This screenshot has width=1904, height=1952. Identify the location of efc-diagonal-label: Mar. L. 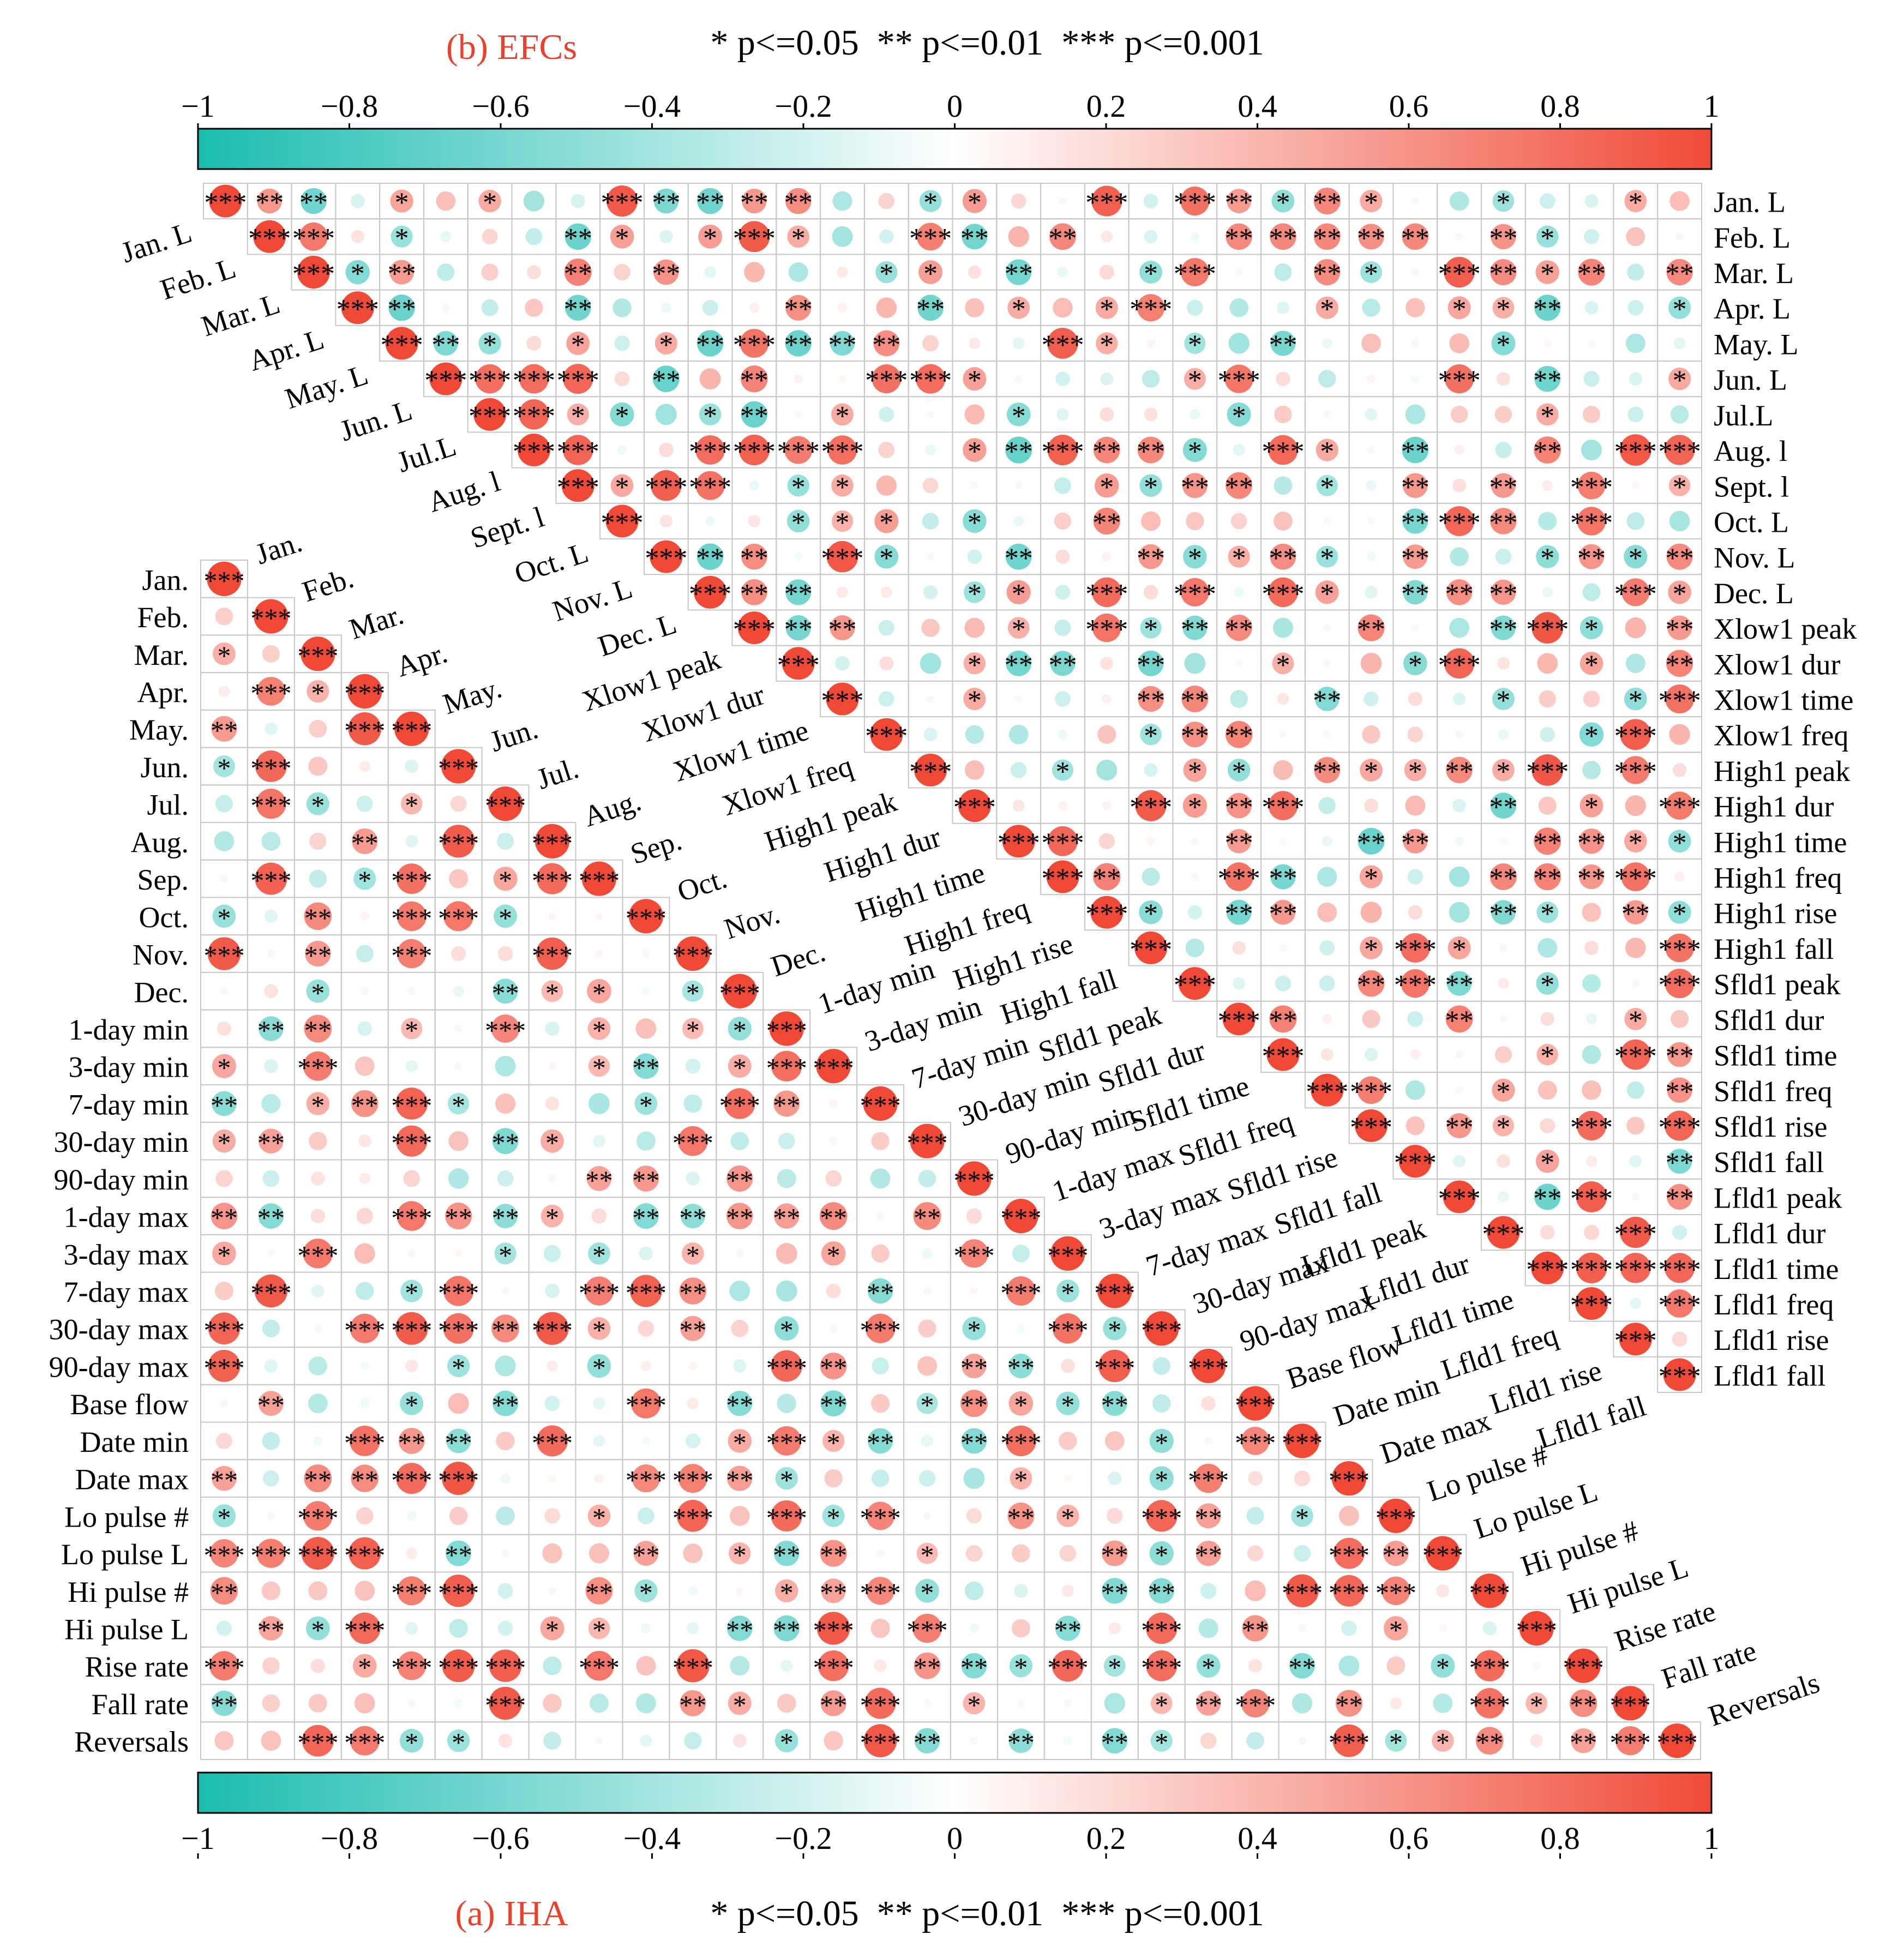
(240, 315).